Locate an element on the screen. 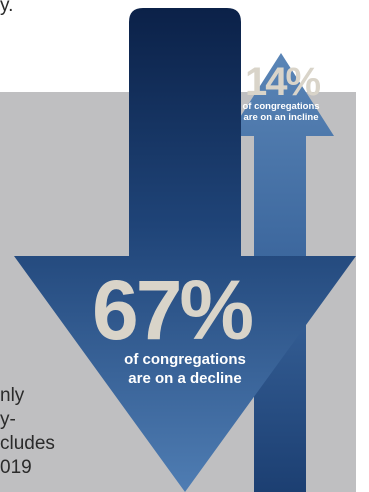 This screenshot has width=369, height=492. background-text-line-4: 019 is located at coordinates (16, 467).